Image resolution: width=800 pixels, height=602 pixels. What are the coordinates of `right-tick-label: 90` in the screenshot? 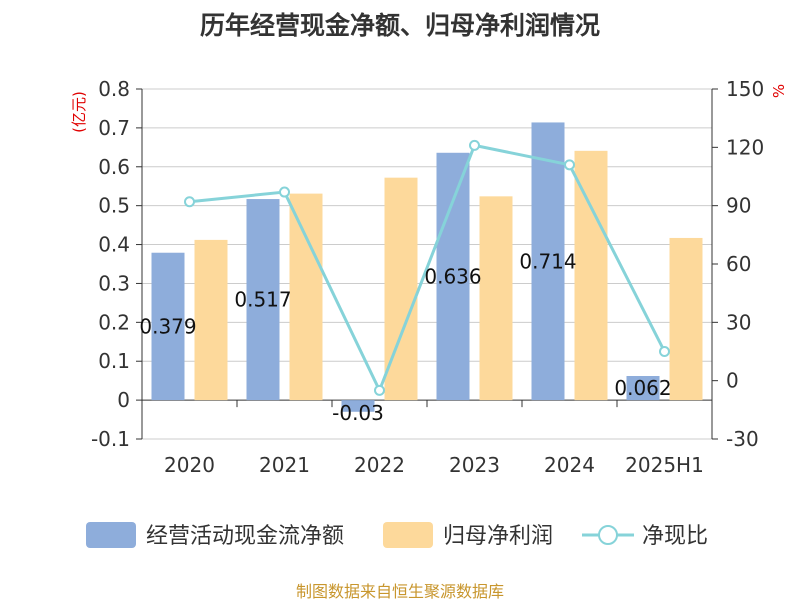 It's located at (738, 206).